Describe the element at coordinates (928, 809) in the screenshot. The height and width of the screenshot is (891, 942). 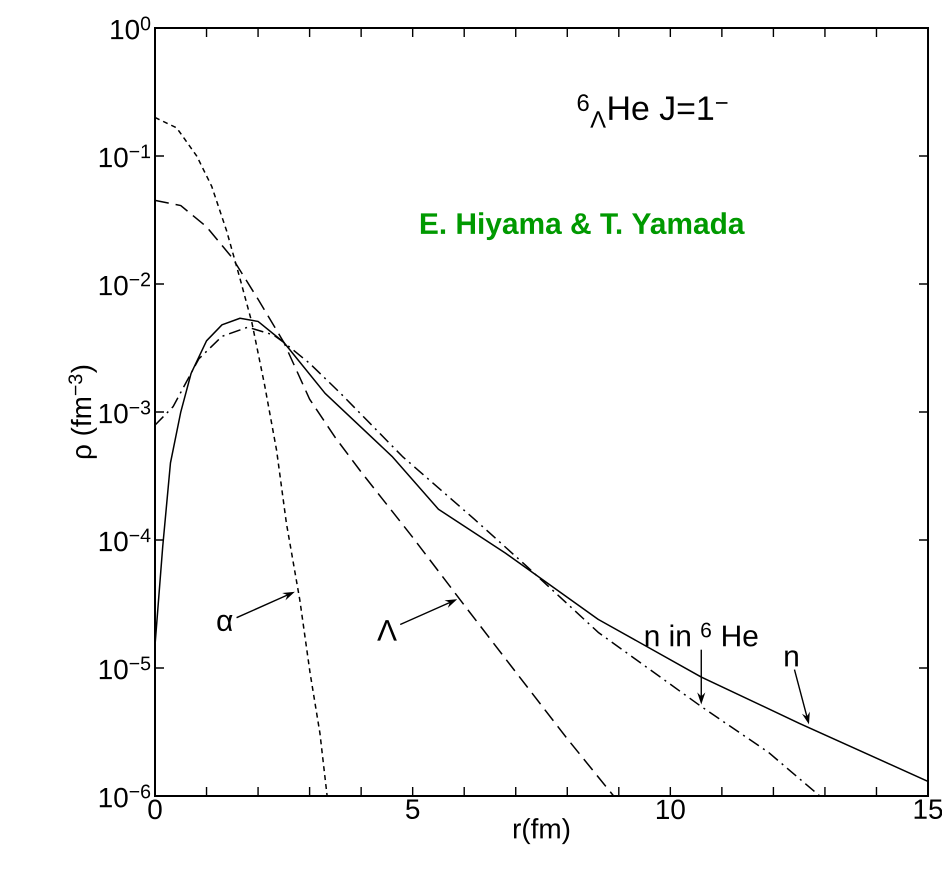
I see `x-tick-label: 15` at that location.